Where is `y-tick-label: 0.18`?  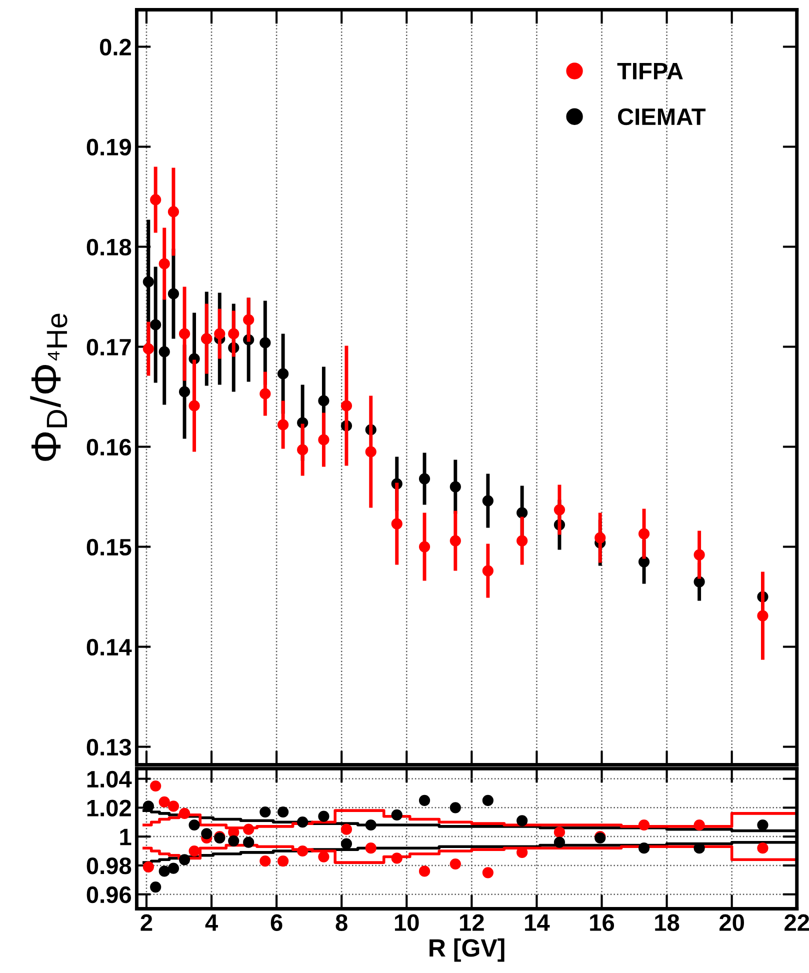 y-tick-label: 0.18 is located at coordinates (109, 247).